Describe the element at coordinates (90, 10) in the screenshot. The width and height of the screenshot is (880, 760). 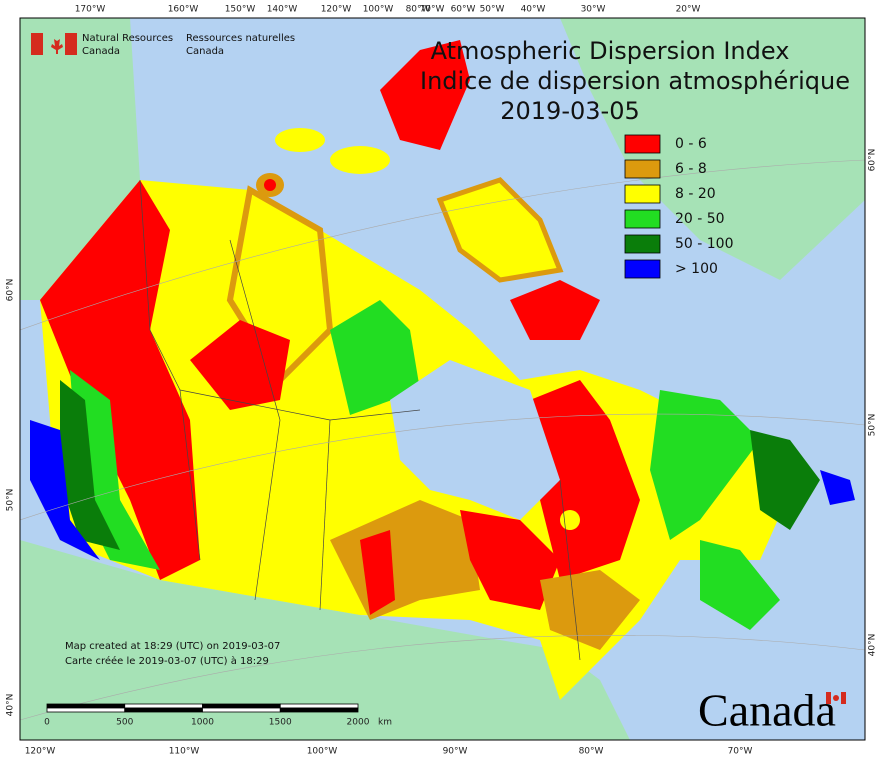
I see `longitude-label: 170°W` at that location.